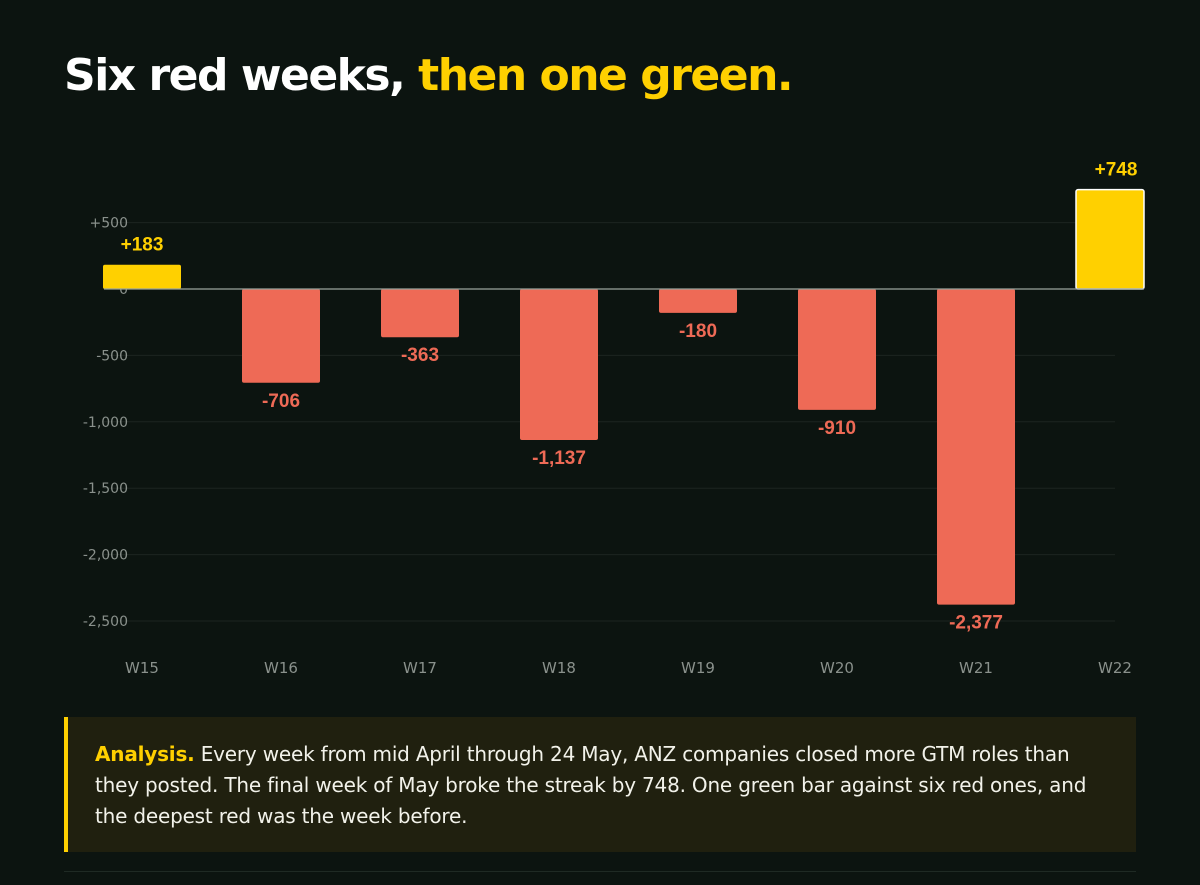 The width and height of the screenshot is (1200, 885). Describe the element at coordinates (600, 871) in the screenshot. I see `divider` at that location.